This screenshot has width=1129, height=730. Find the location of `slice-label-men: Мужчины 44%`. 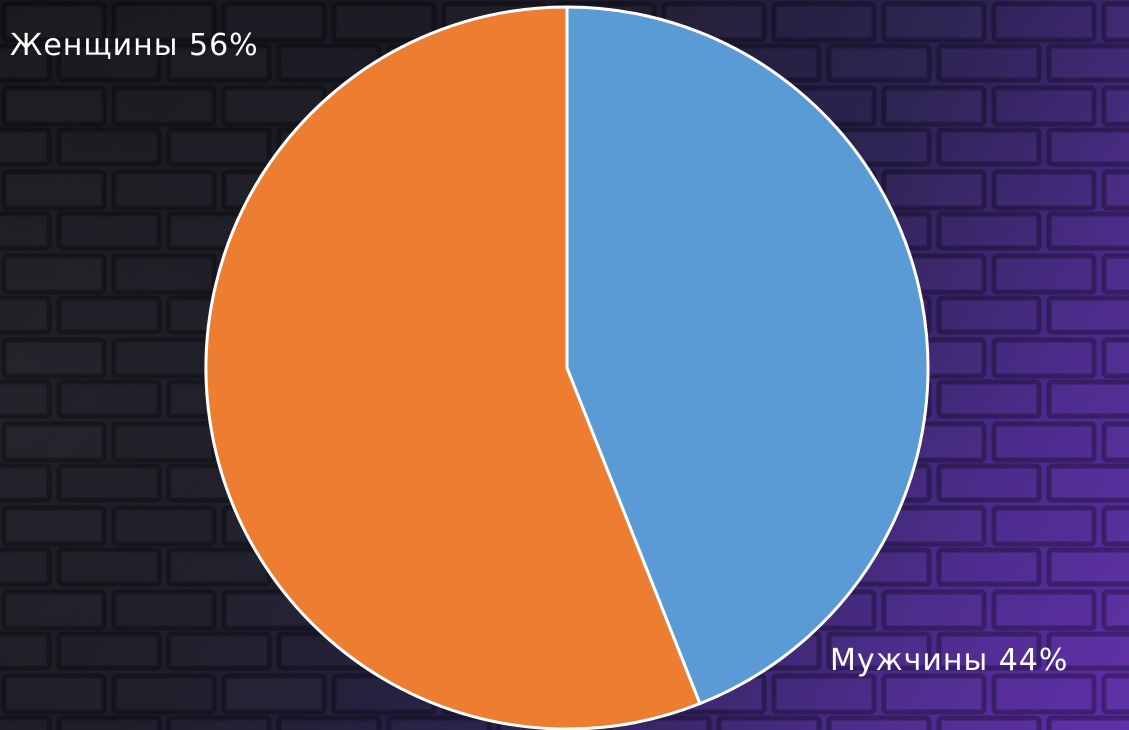

slice-label-men: Мужчины 44% is located at coordinates (949, 660).